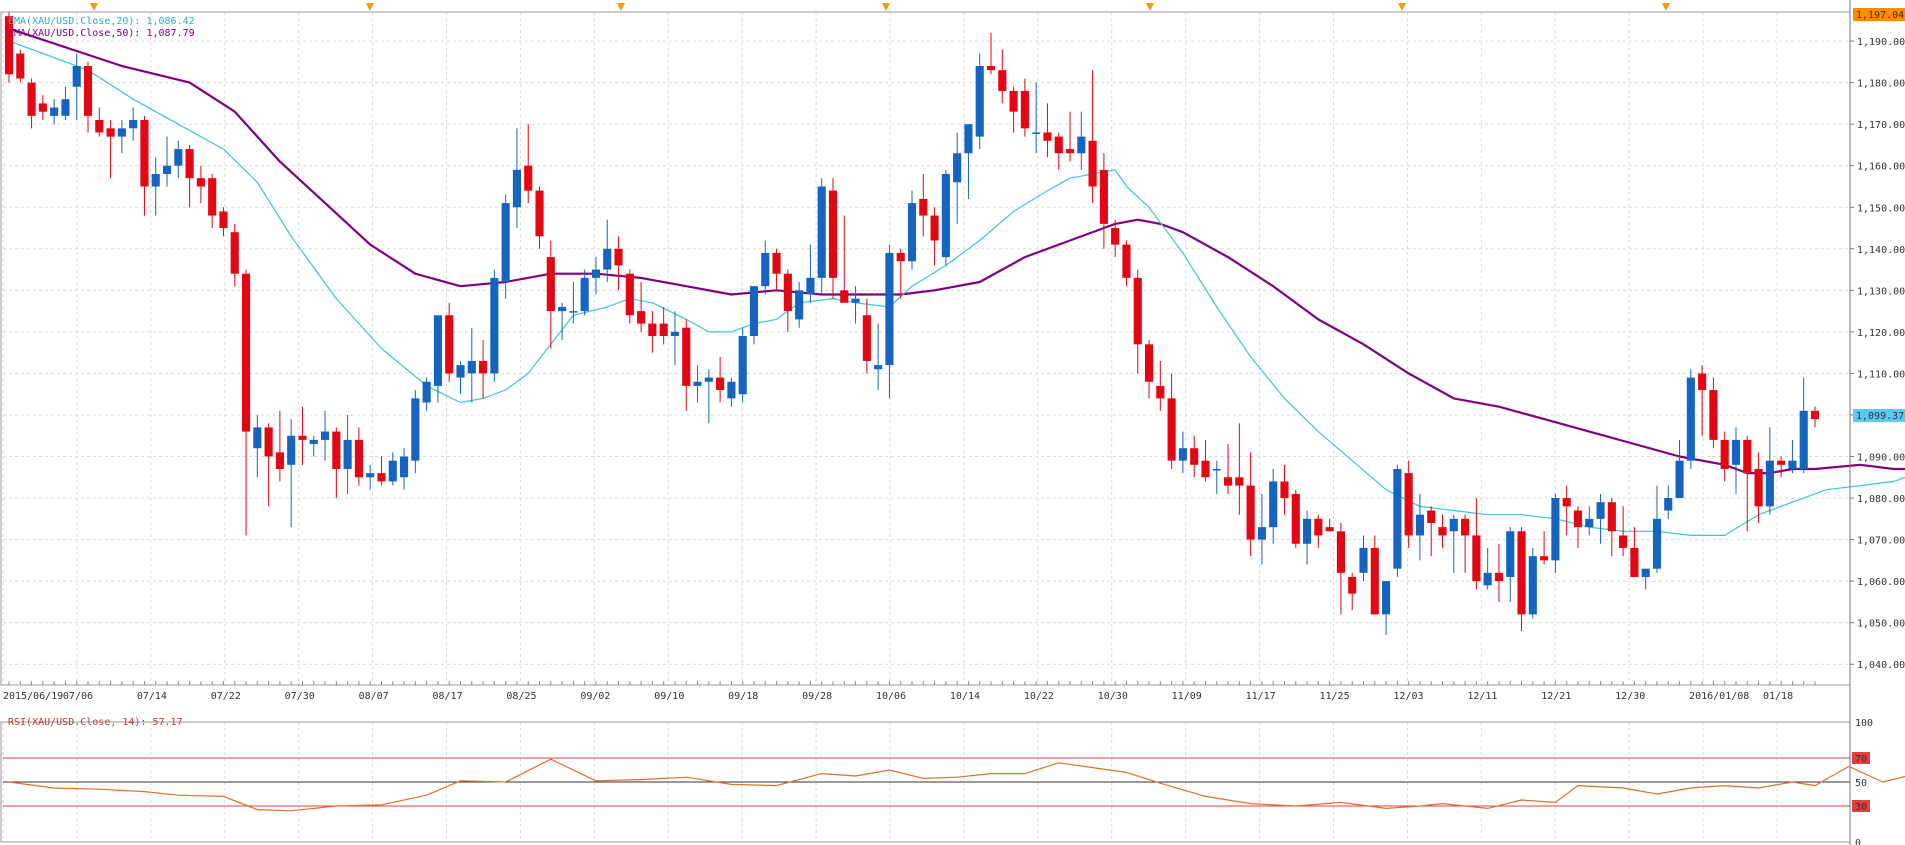 The image size is (1905, 845). Describe the element at coordinates (1881, 541) in the screenshot. I see `y-tick-label: 1,070.00` at that location.